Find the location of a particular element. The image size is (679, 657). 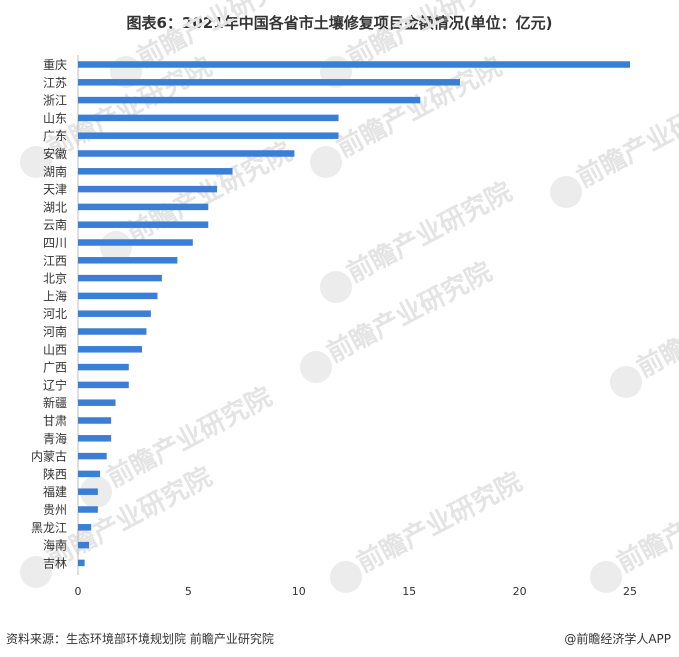

y-tick-label: 湖南 is located at coordinates (55, 171).